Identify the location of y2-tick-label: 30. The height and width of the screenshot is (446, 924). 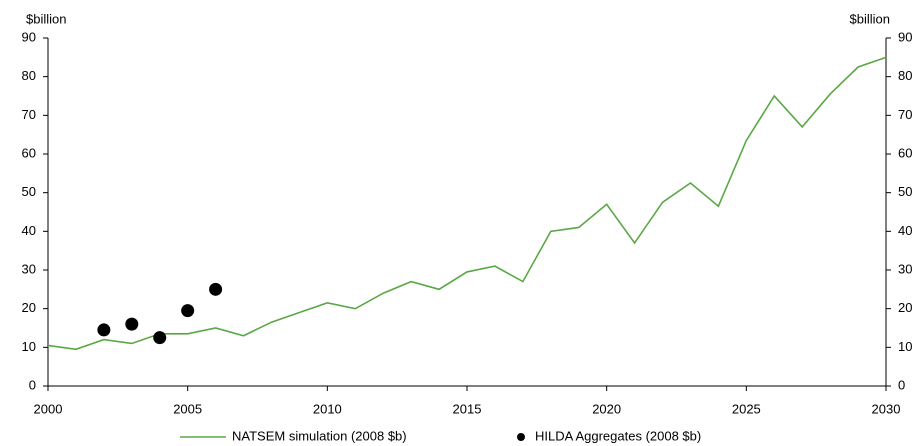
(905, 268).